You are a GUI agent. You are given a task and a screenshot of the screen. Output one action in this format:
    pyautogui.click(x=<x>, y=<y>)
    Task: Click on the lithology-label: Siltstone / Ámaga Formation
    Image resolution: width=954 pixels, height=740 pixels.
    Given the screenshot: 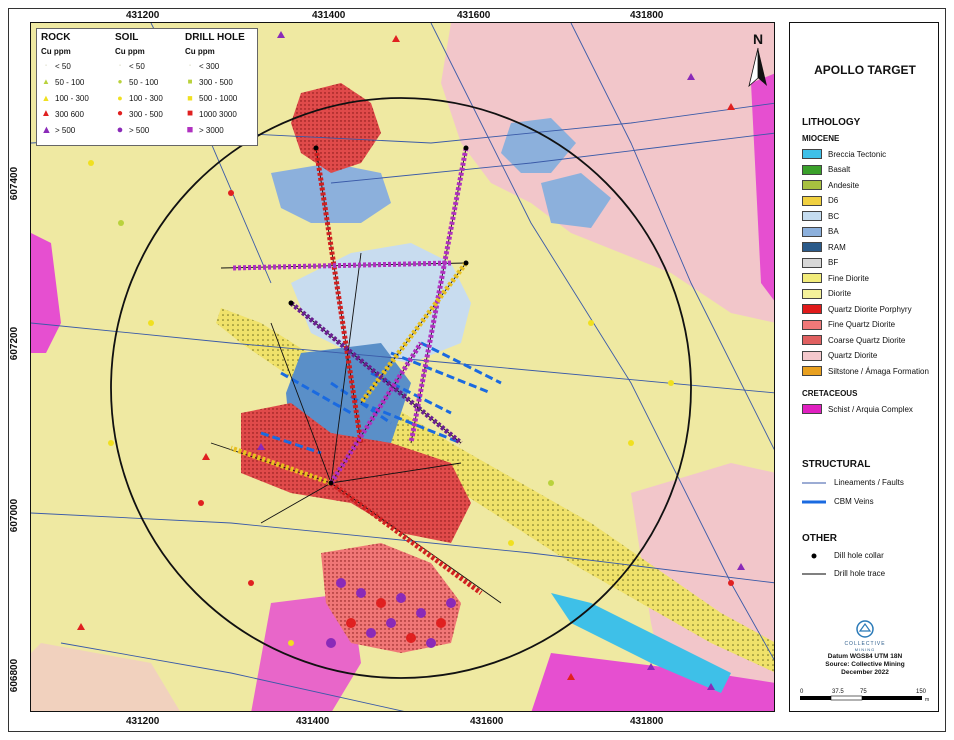 What is the action you would take?
    pyautogui.click(x=878, y=371)
    